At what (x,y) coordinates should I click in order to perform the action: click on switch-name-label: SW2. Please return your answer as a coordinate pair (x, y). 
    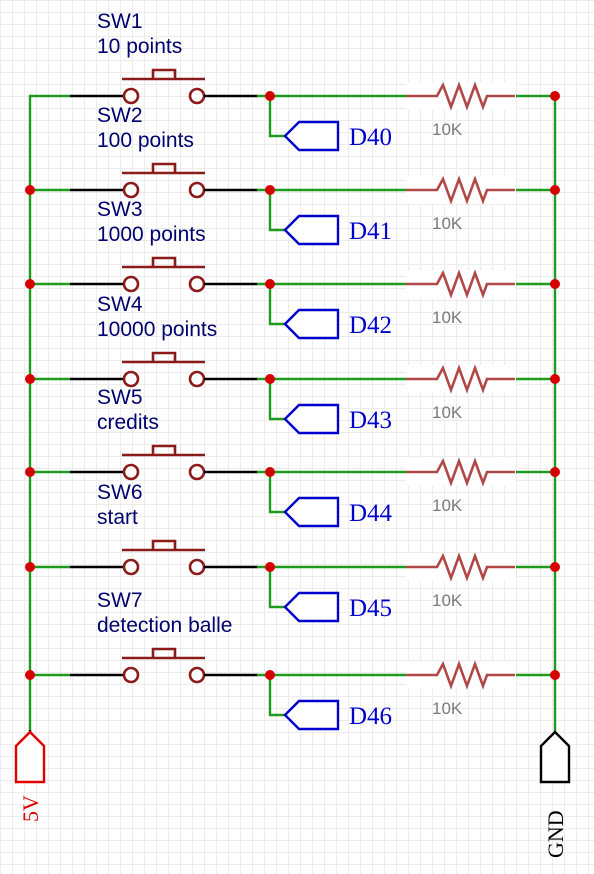
    Looking at the image, I should click on (120, 115).